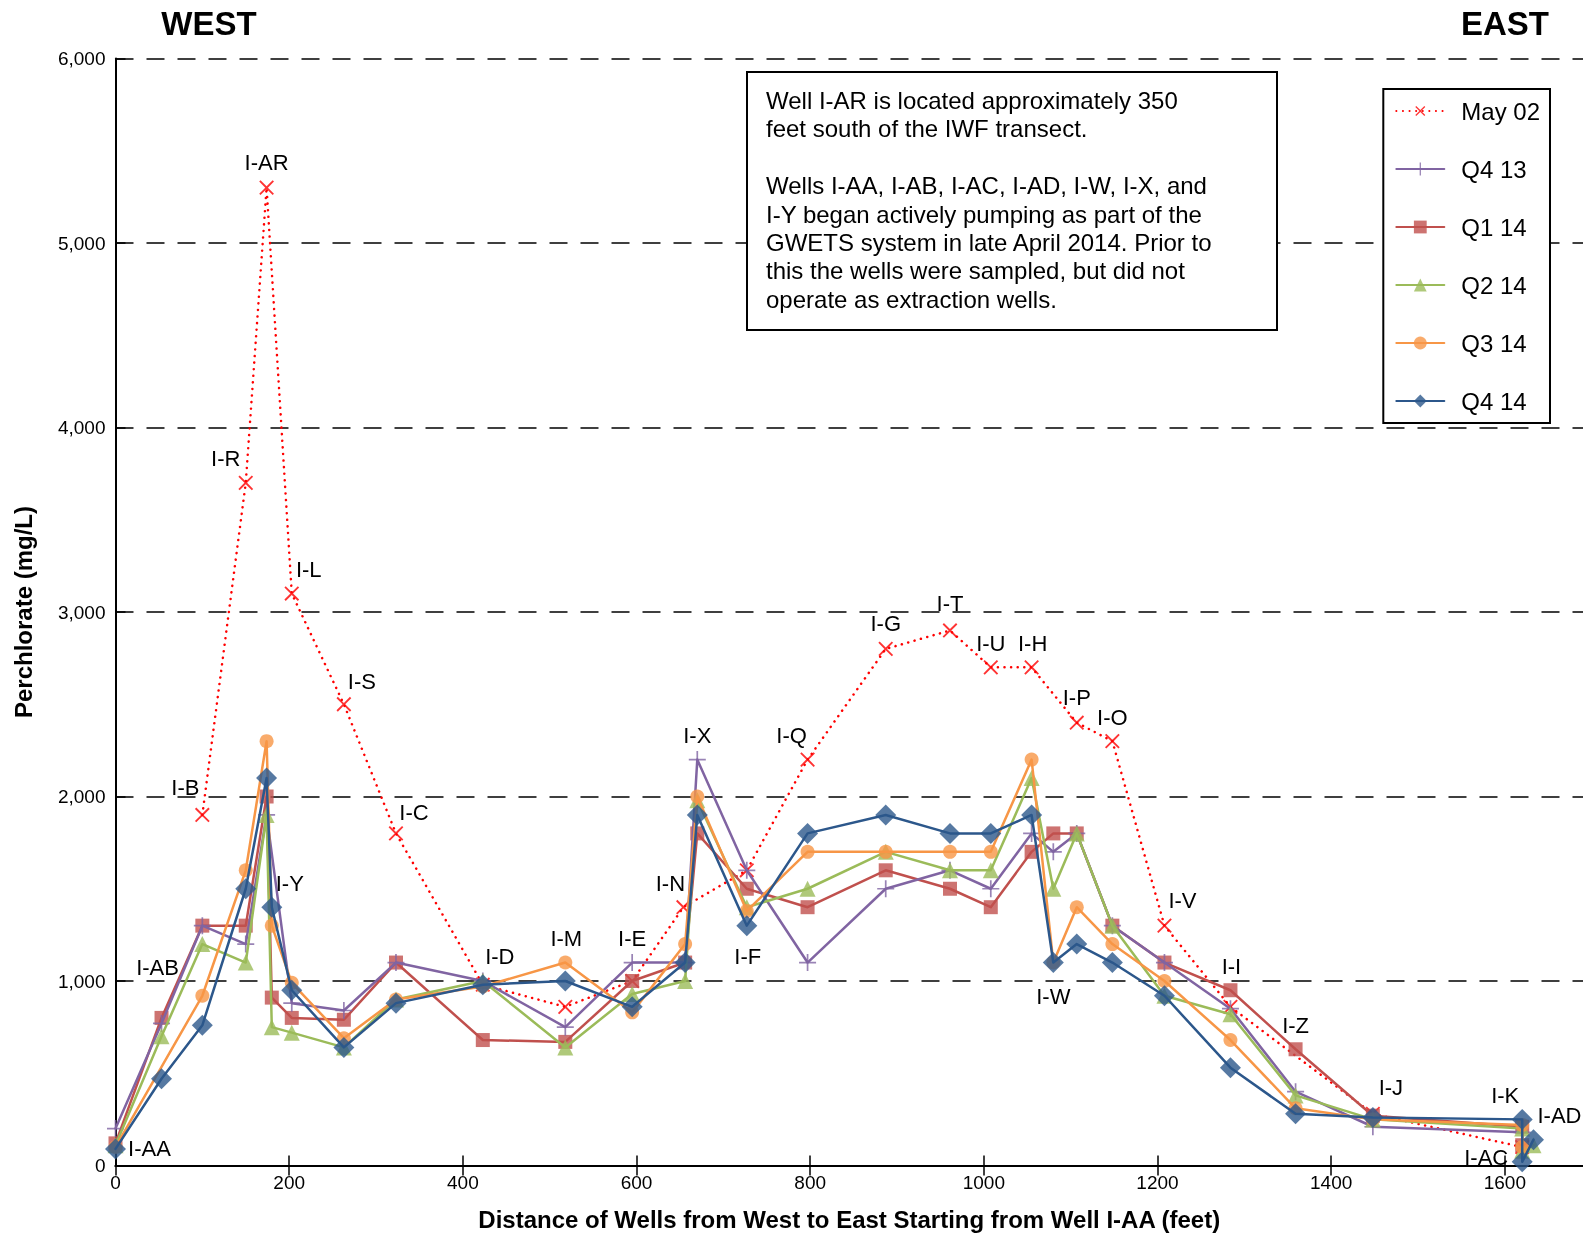  What do you see at coordinates (849, 1219) in the screenshot?
I see `x-axis-title: Distance of Wells from West to East Starting from Well I-AA (feet)` at bounding box center [849, 1219].